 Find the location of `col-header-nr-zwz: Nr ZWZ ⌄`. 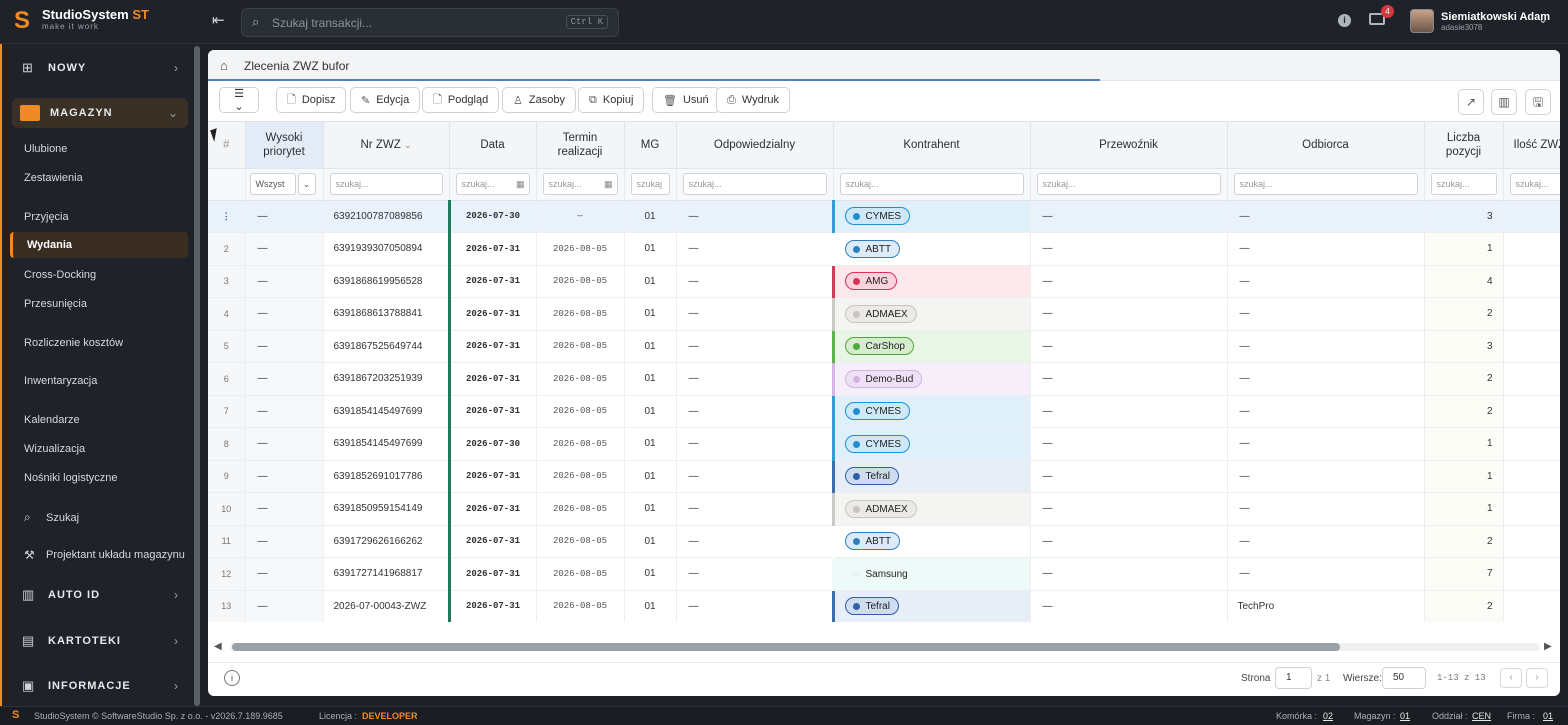

col-header-nr-zwz: Nr ZWZ ⌄ is located at coordinates (386, 145).